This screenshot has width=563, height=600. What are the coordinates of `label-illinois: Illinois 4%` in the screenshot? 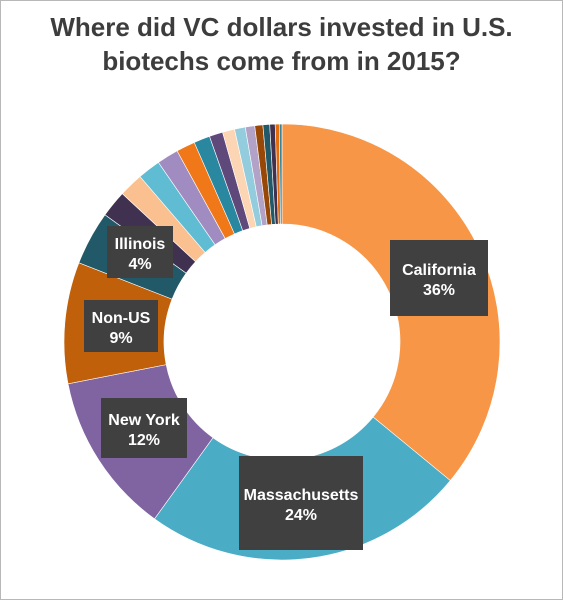 It's located at (140, 252).